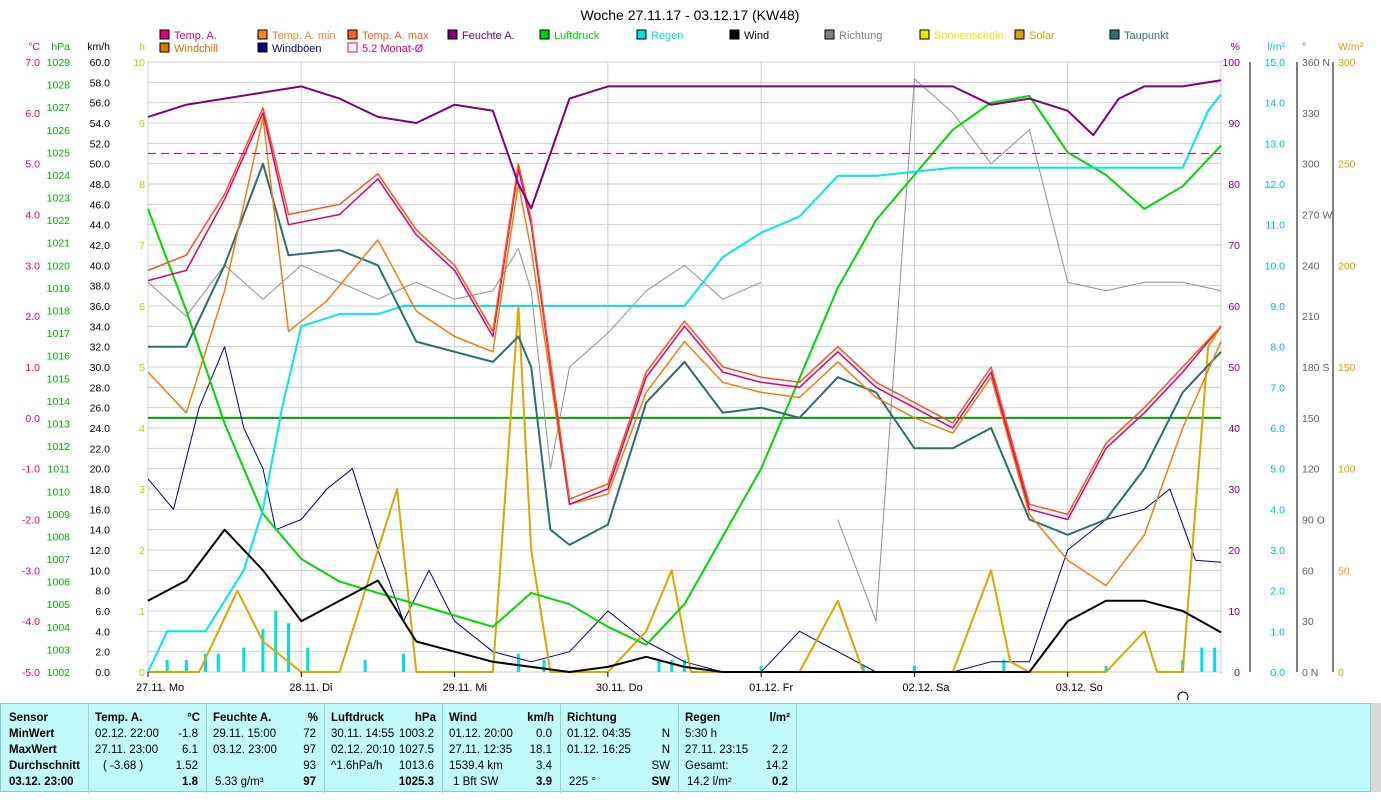 The width and height of the screenshot is (1381, 800). What do you see at coordinates (1146, 36) in the screenshot?
I see `legend-label: Taupunkt` at bounding box center [1146, 36].